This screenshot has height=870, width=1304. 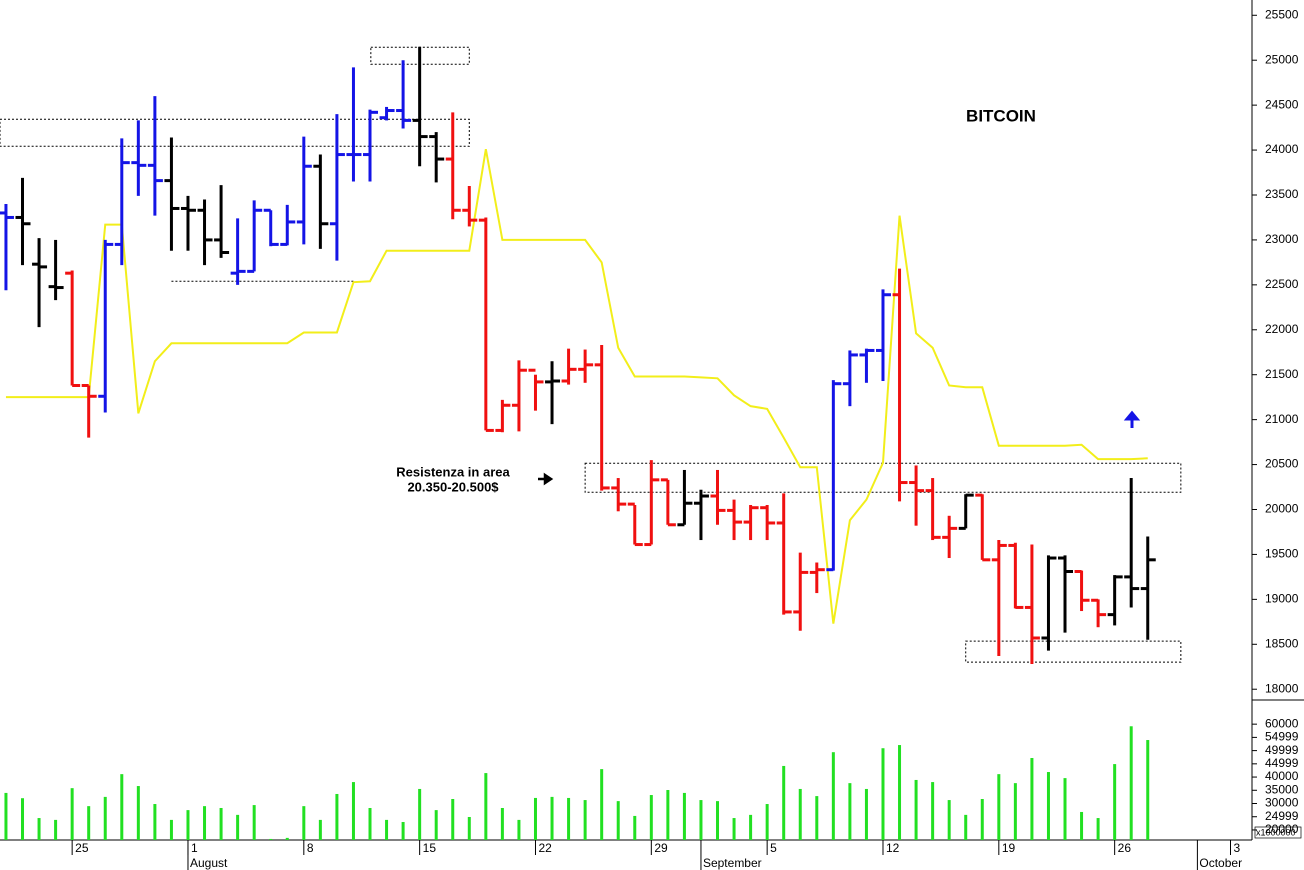 I want to click on month-label: October, so click(x=1220, y=863).